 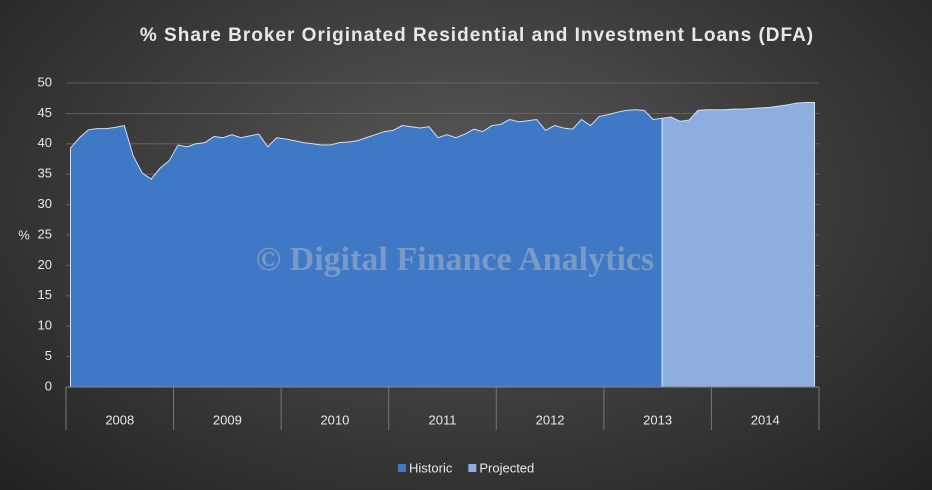 I want to click on x-tick-label: 2009, so click(x=227, y=419).